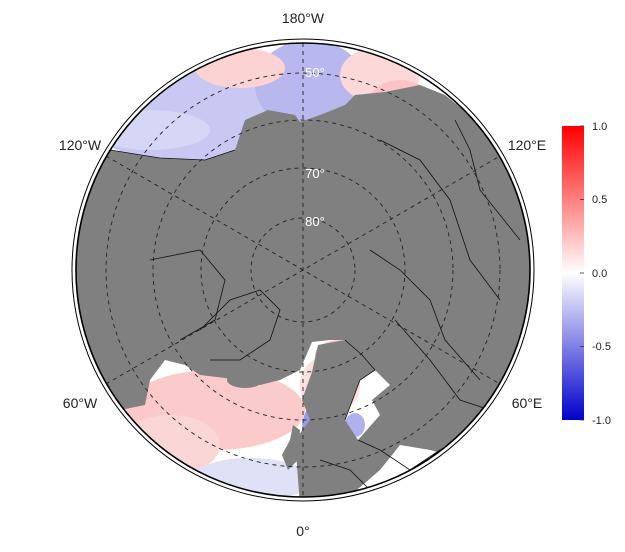  I want to click on lon-label-upper-left: 120°W, so click(80, 145).